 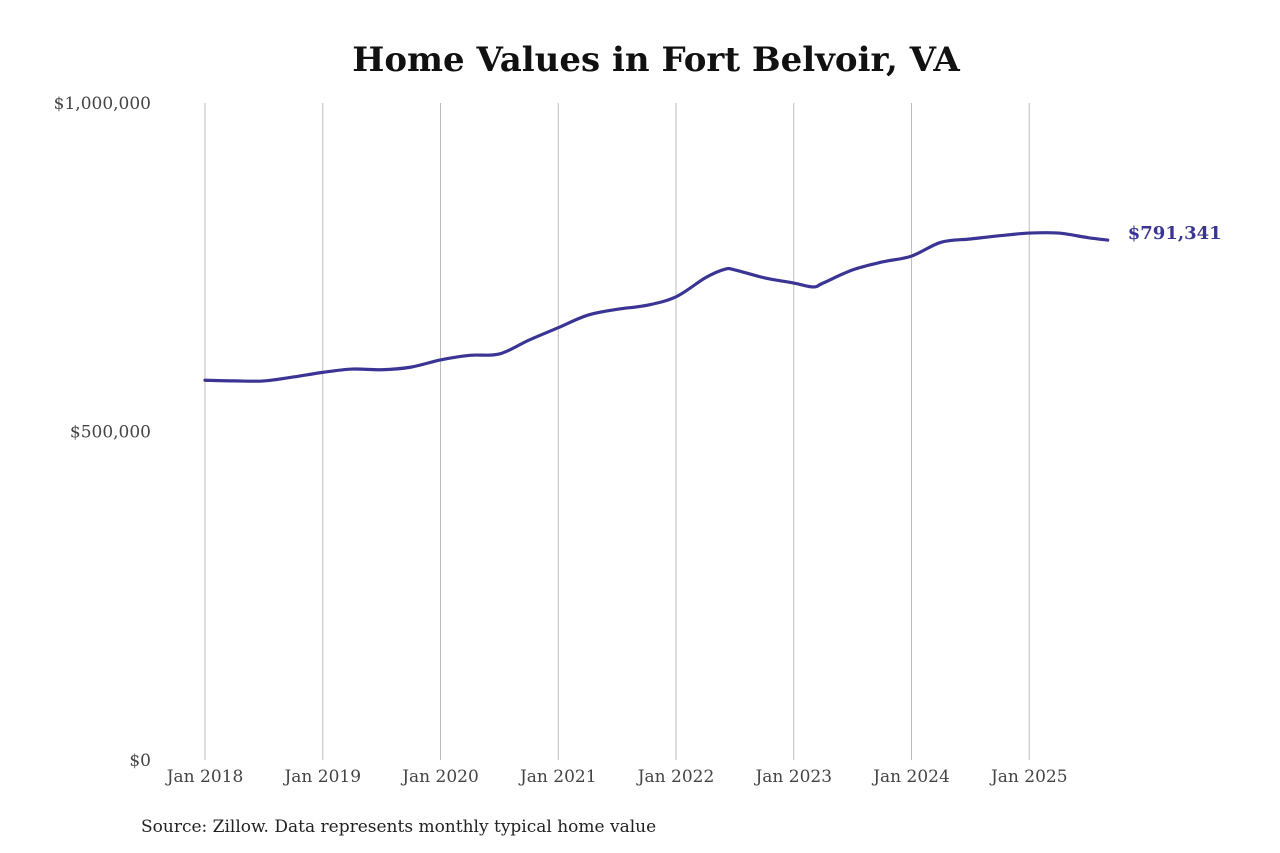 What do you see at coordinates (102, 104) in the screenshot?
I see `y-tick-label: $1,000,000` at bounding box center [102, 104].